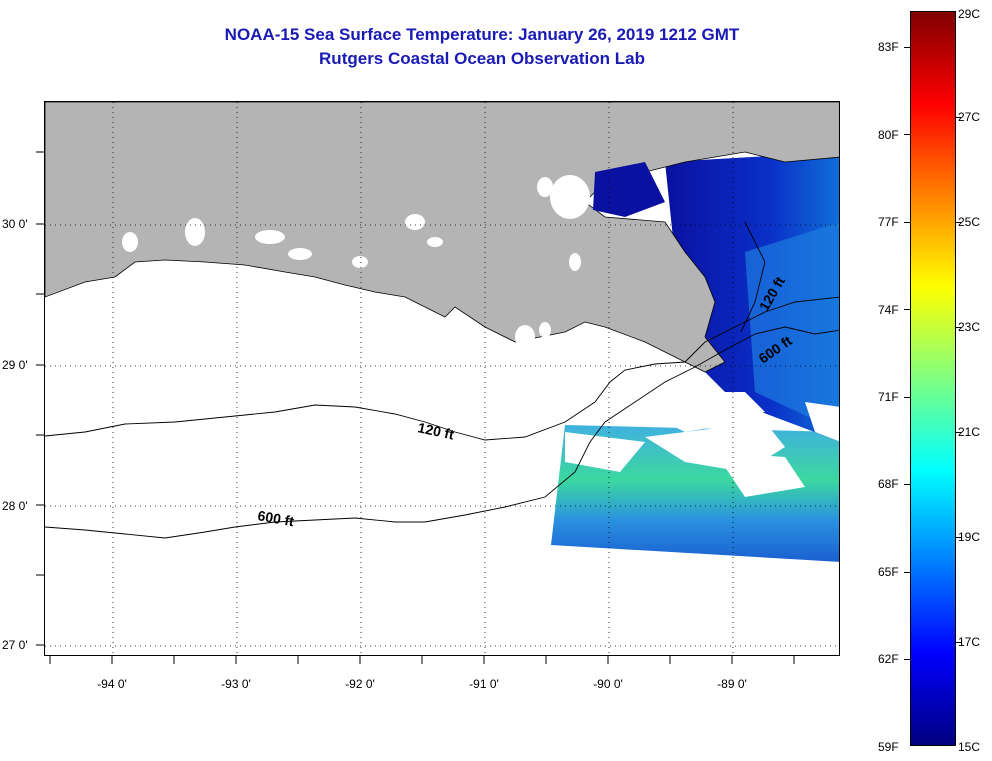 Image resolution: width=992 pixels, height=761 pixels. I want to click on map-subtitle: Rutgers Coastal Ocean Observation Lab, so click(482, 58).